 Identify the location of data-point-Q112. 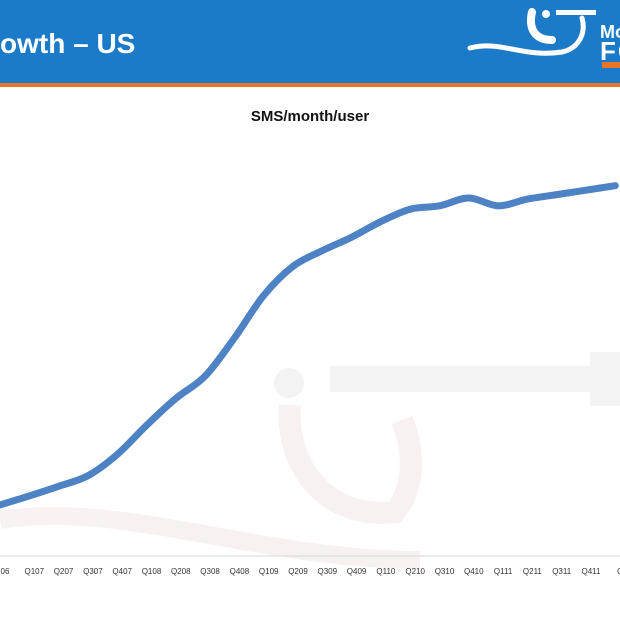
(615, 185).